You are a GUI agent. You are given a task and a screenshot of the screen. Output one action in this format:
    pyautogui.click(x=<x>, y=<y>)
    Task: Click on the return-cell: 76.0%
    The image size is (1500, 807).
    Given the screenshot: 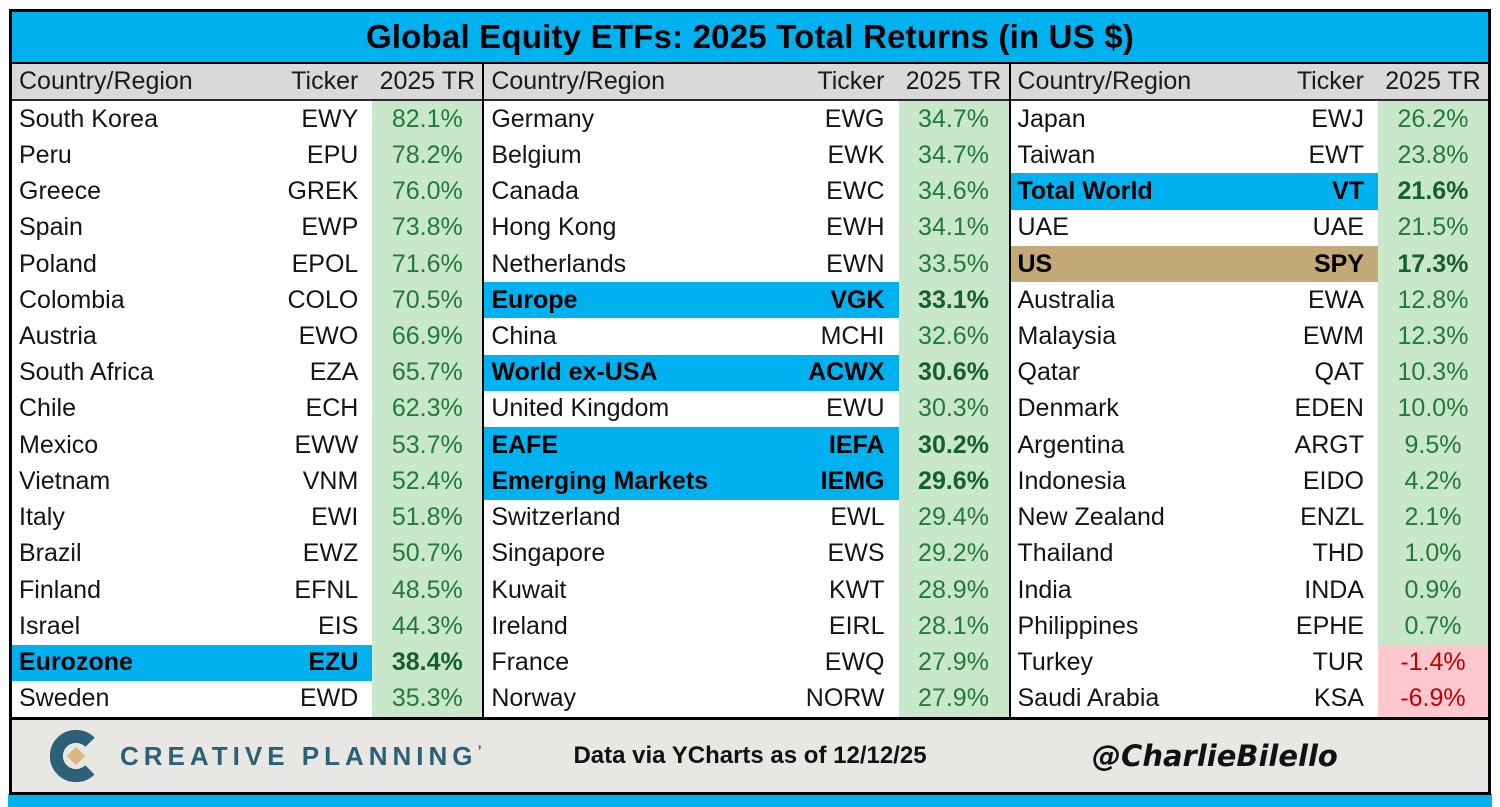 What is the action you would take?
    pyautogui.click(x=427, y=191)
    